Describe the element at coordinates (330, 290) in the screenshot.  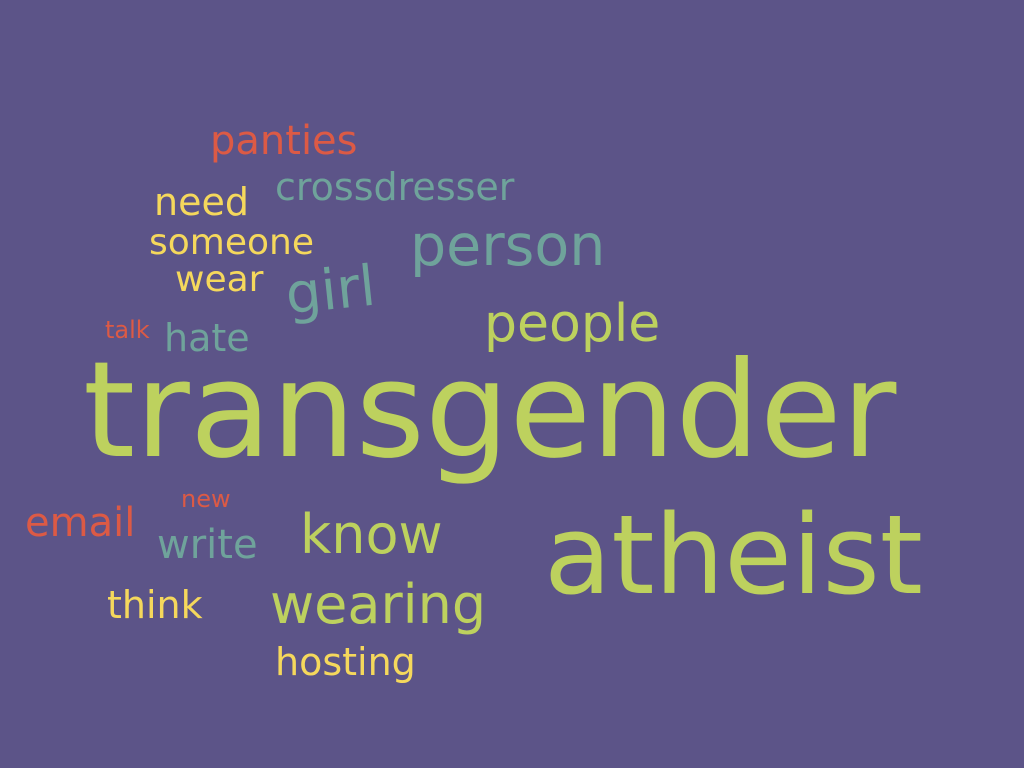
I see `word-girl: girl` at that location.